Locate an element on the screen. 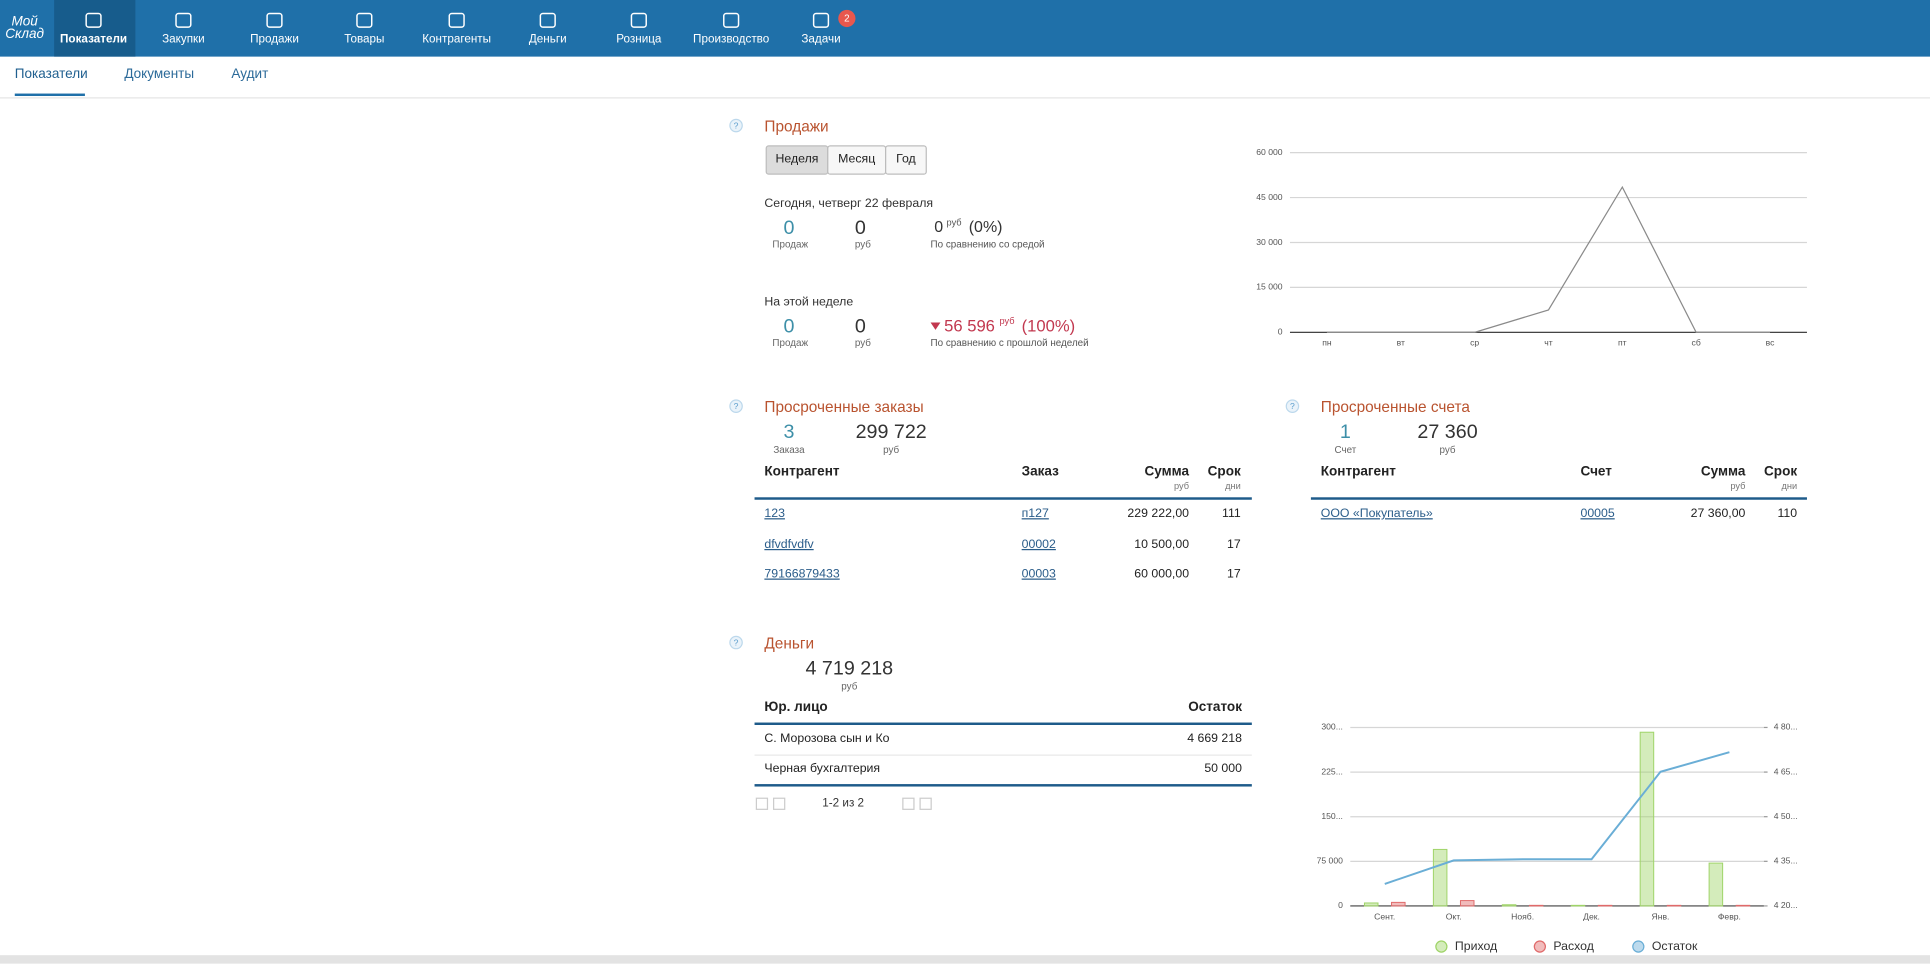  y-tick-label: 60 000 is located at coordinates (1269, 152).